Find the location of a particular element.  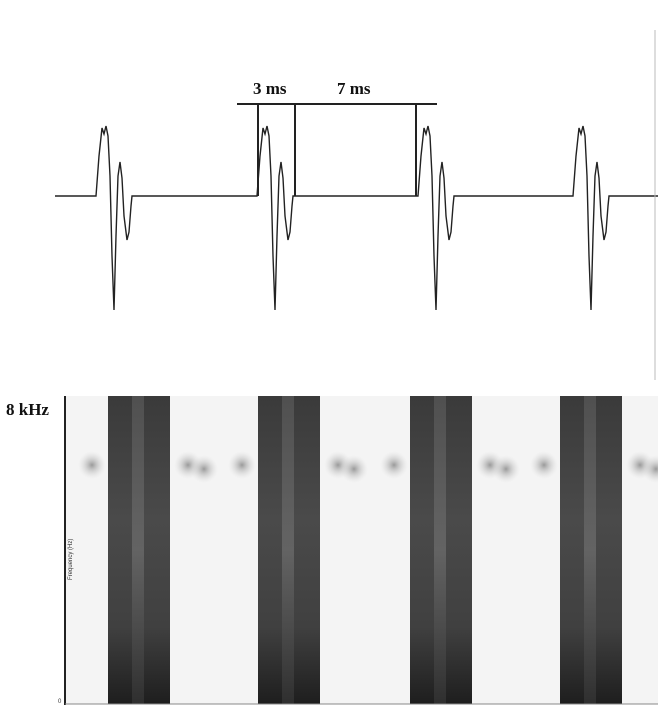

interval-brackets is located at coordinates (337, 149).